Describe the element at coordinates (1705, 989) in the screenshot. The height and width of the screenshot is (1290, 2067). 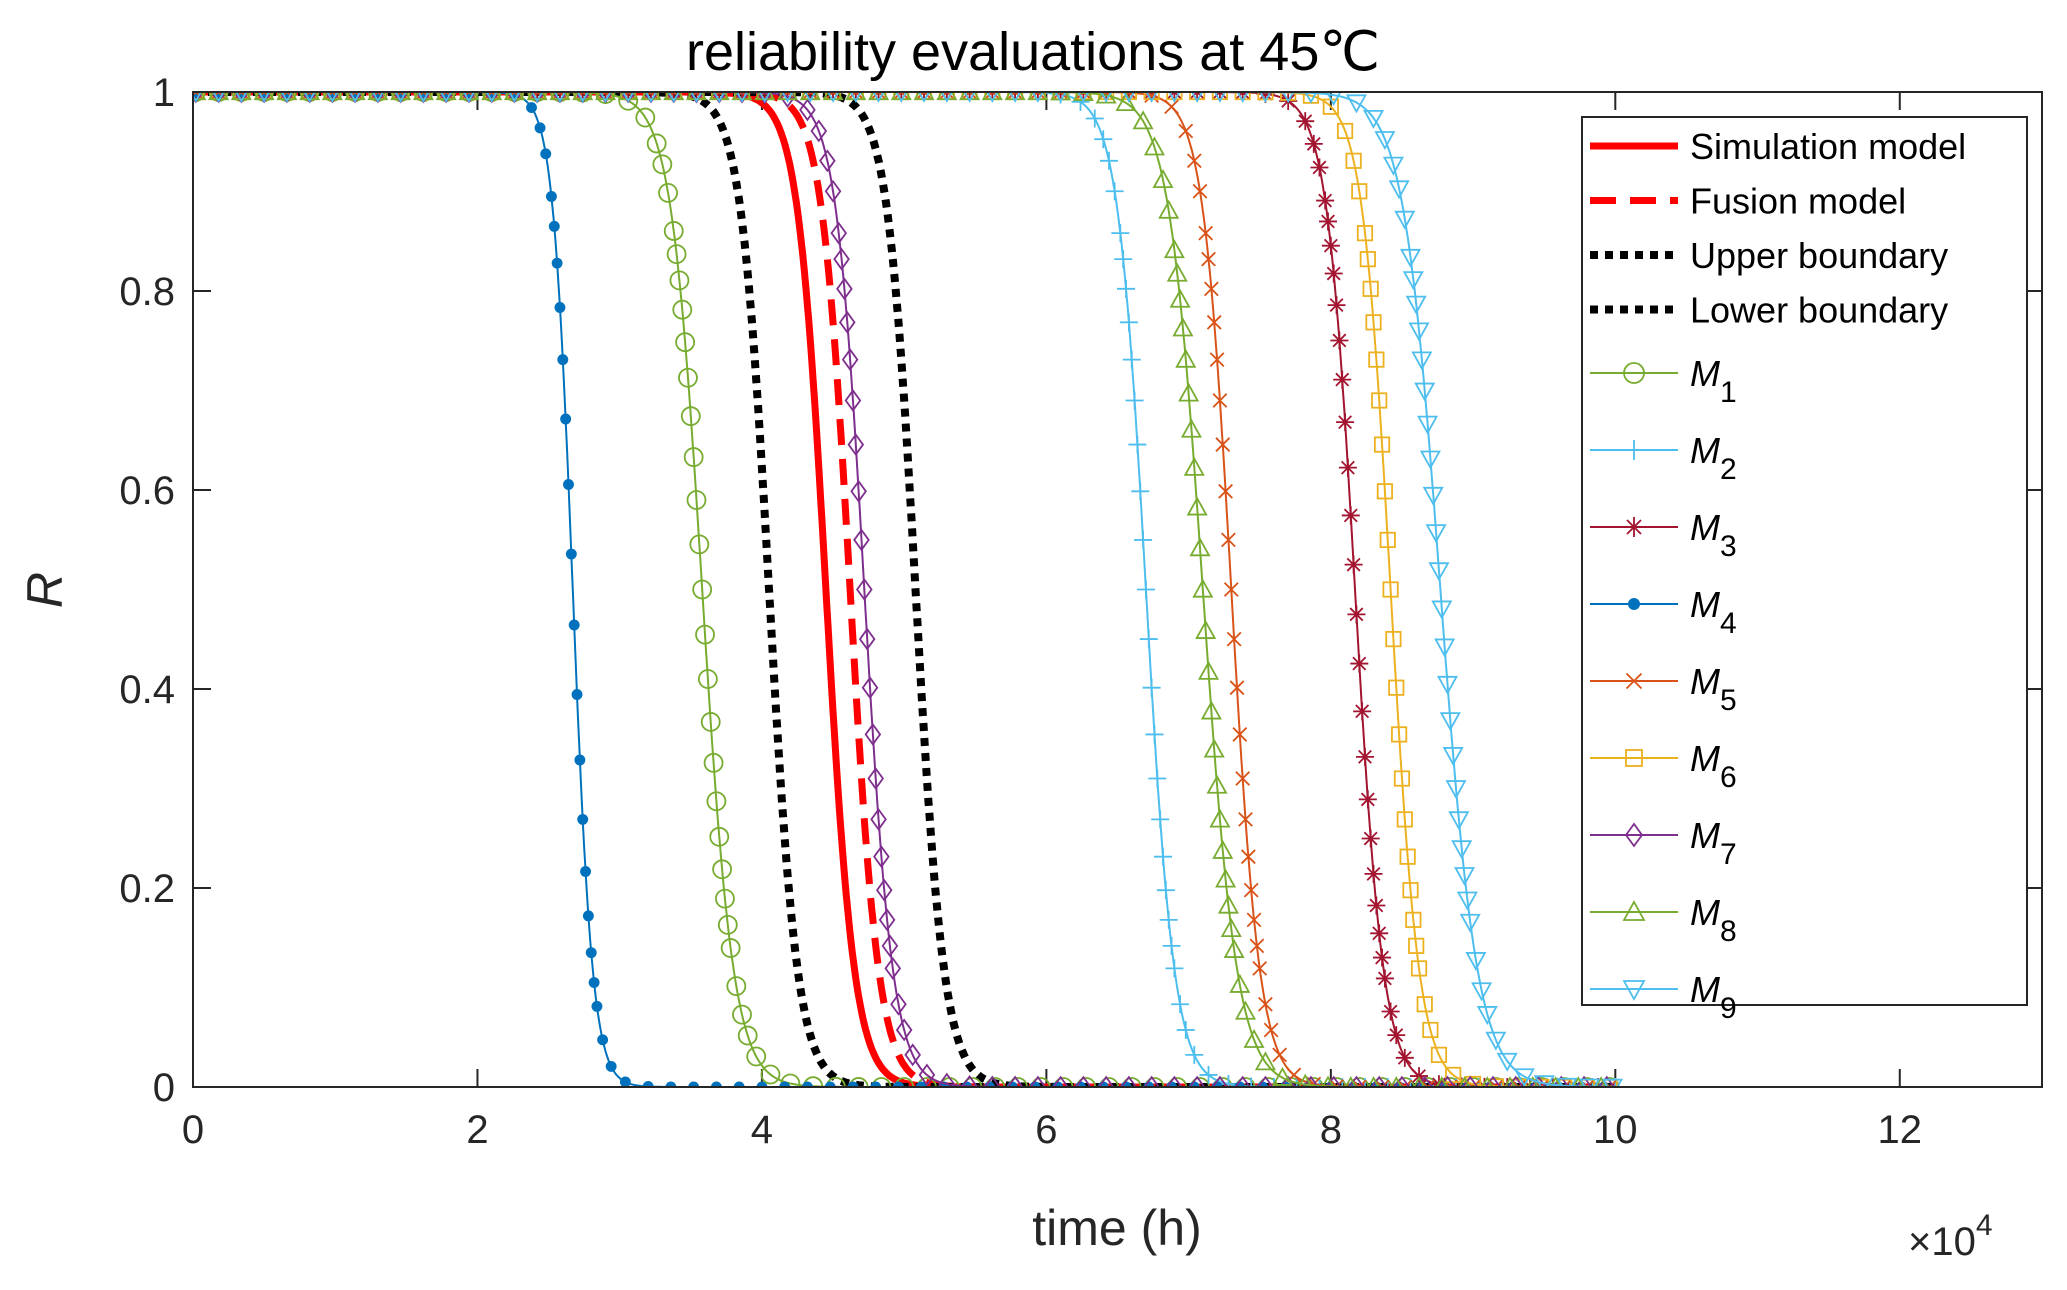
I see `legend-label-main: M` at that location.